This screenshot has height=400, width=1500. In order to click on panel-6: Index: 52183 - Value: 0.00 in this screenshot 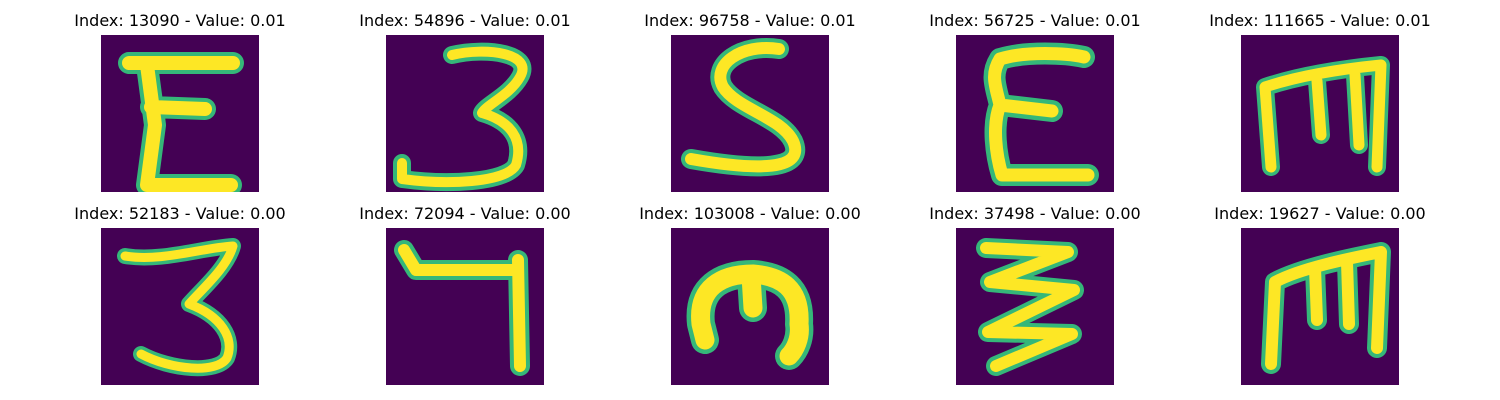, I will do `click(180, 294)`.